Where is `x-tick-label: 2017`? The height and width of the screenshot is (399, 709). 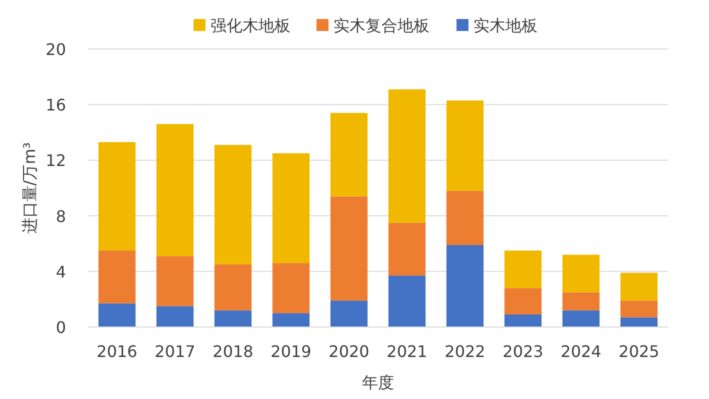 x-tick-label: 2017 is located at coordinates (175, 351).